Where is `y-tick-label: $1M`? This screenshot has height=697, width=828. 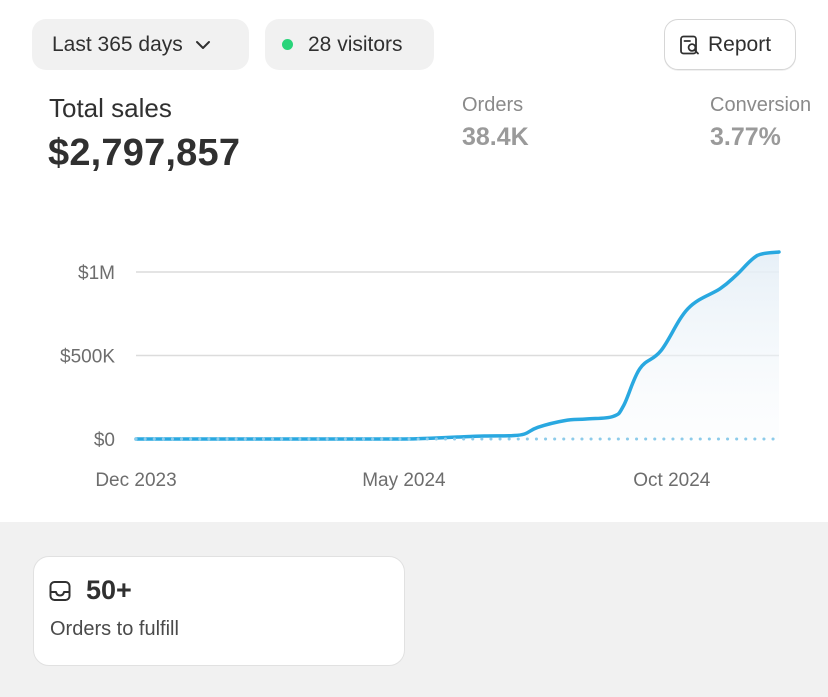 y-tick-label: $1M is located at coordinates (96, 273).